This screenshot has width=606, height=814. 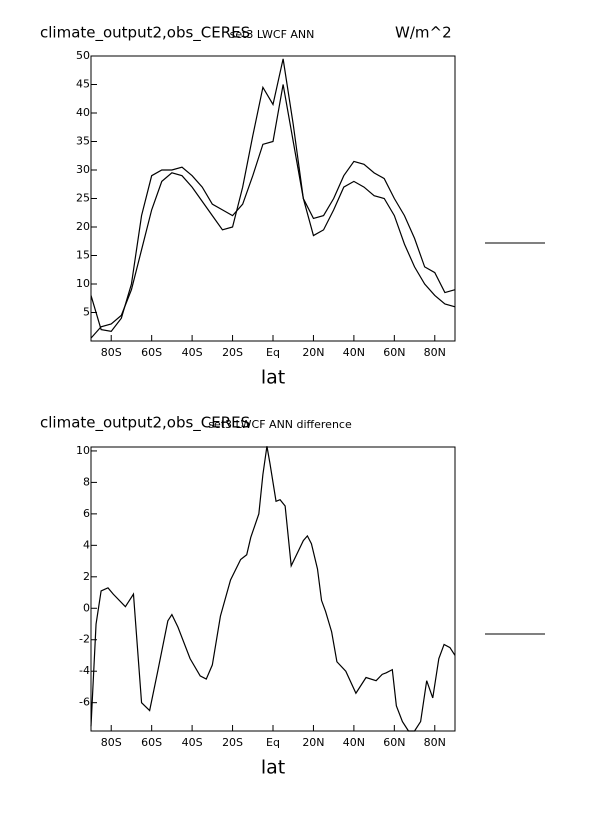 I want to click on units-label: W/m^2, so click(x=423, y=33).